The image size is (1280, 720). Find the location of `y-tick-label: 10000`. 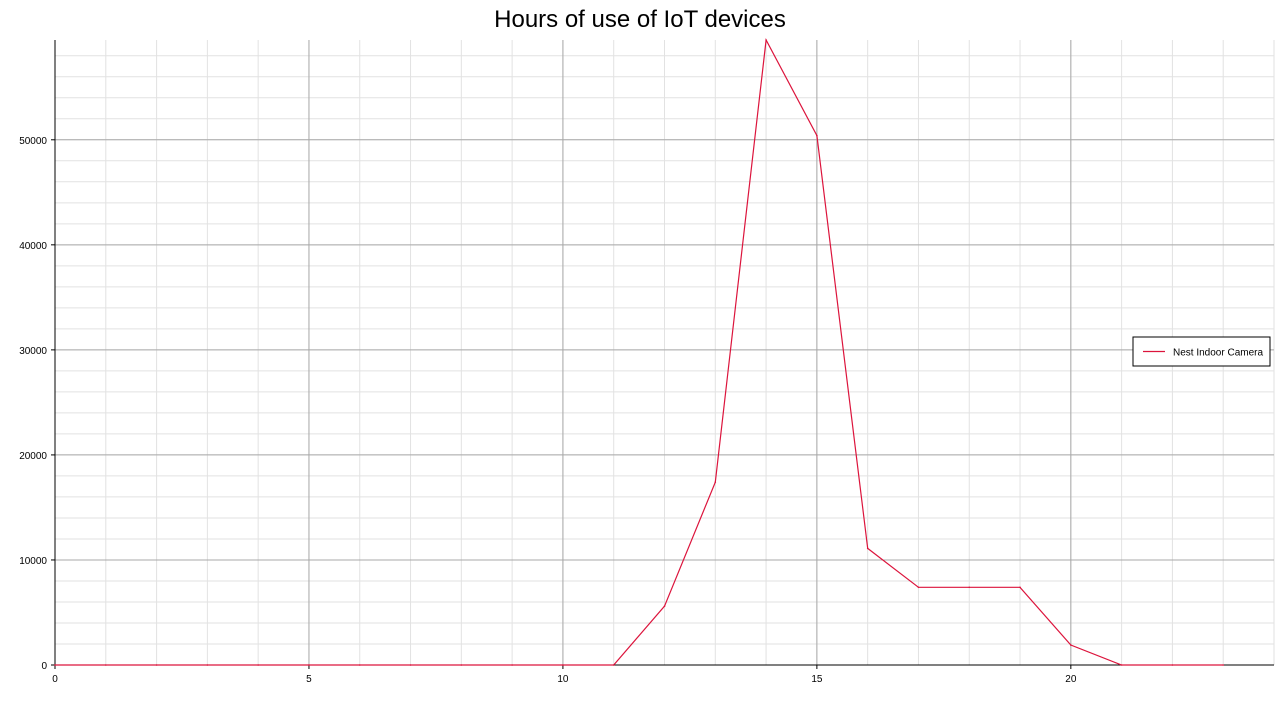

y-tick-label: 10000 is located at coordinates (33, 561).